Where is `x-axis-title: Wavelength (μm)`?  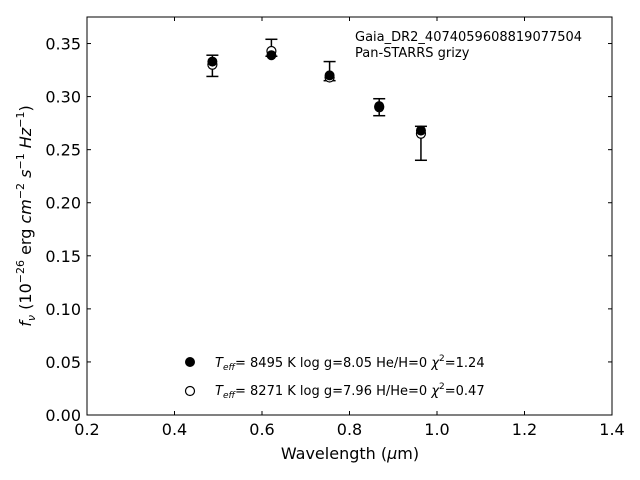
x-axis-title: Wavelength (μm) is located at coordinates (350, 453).